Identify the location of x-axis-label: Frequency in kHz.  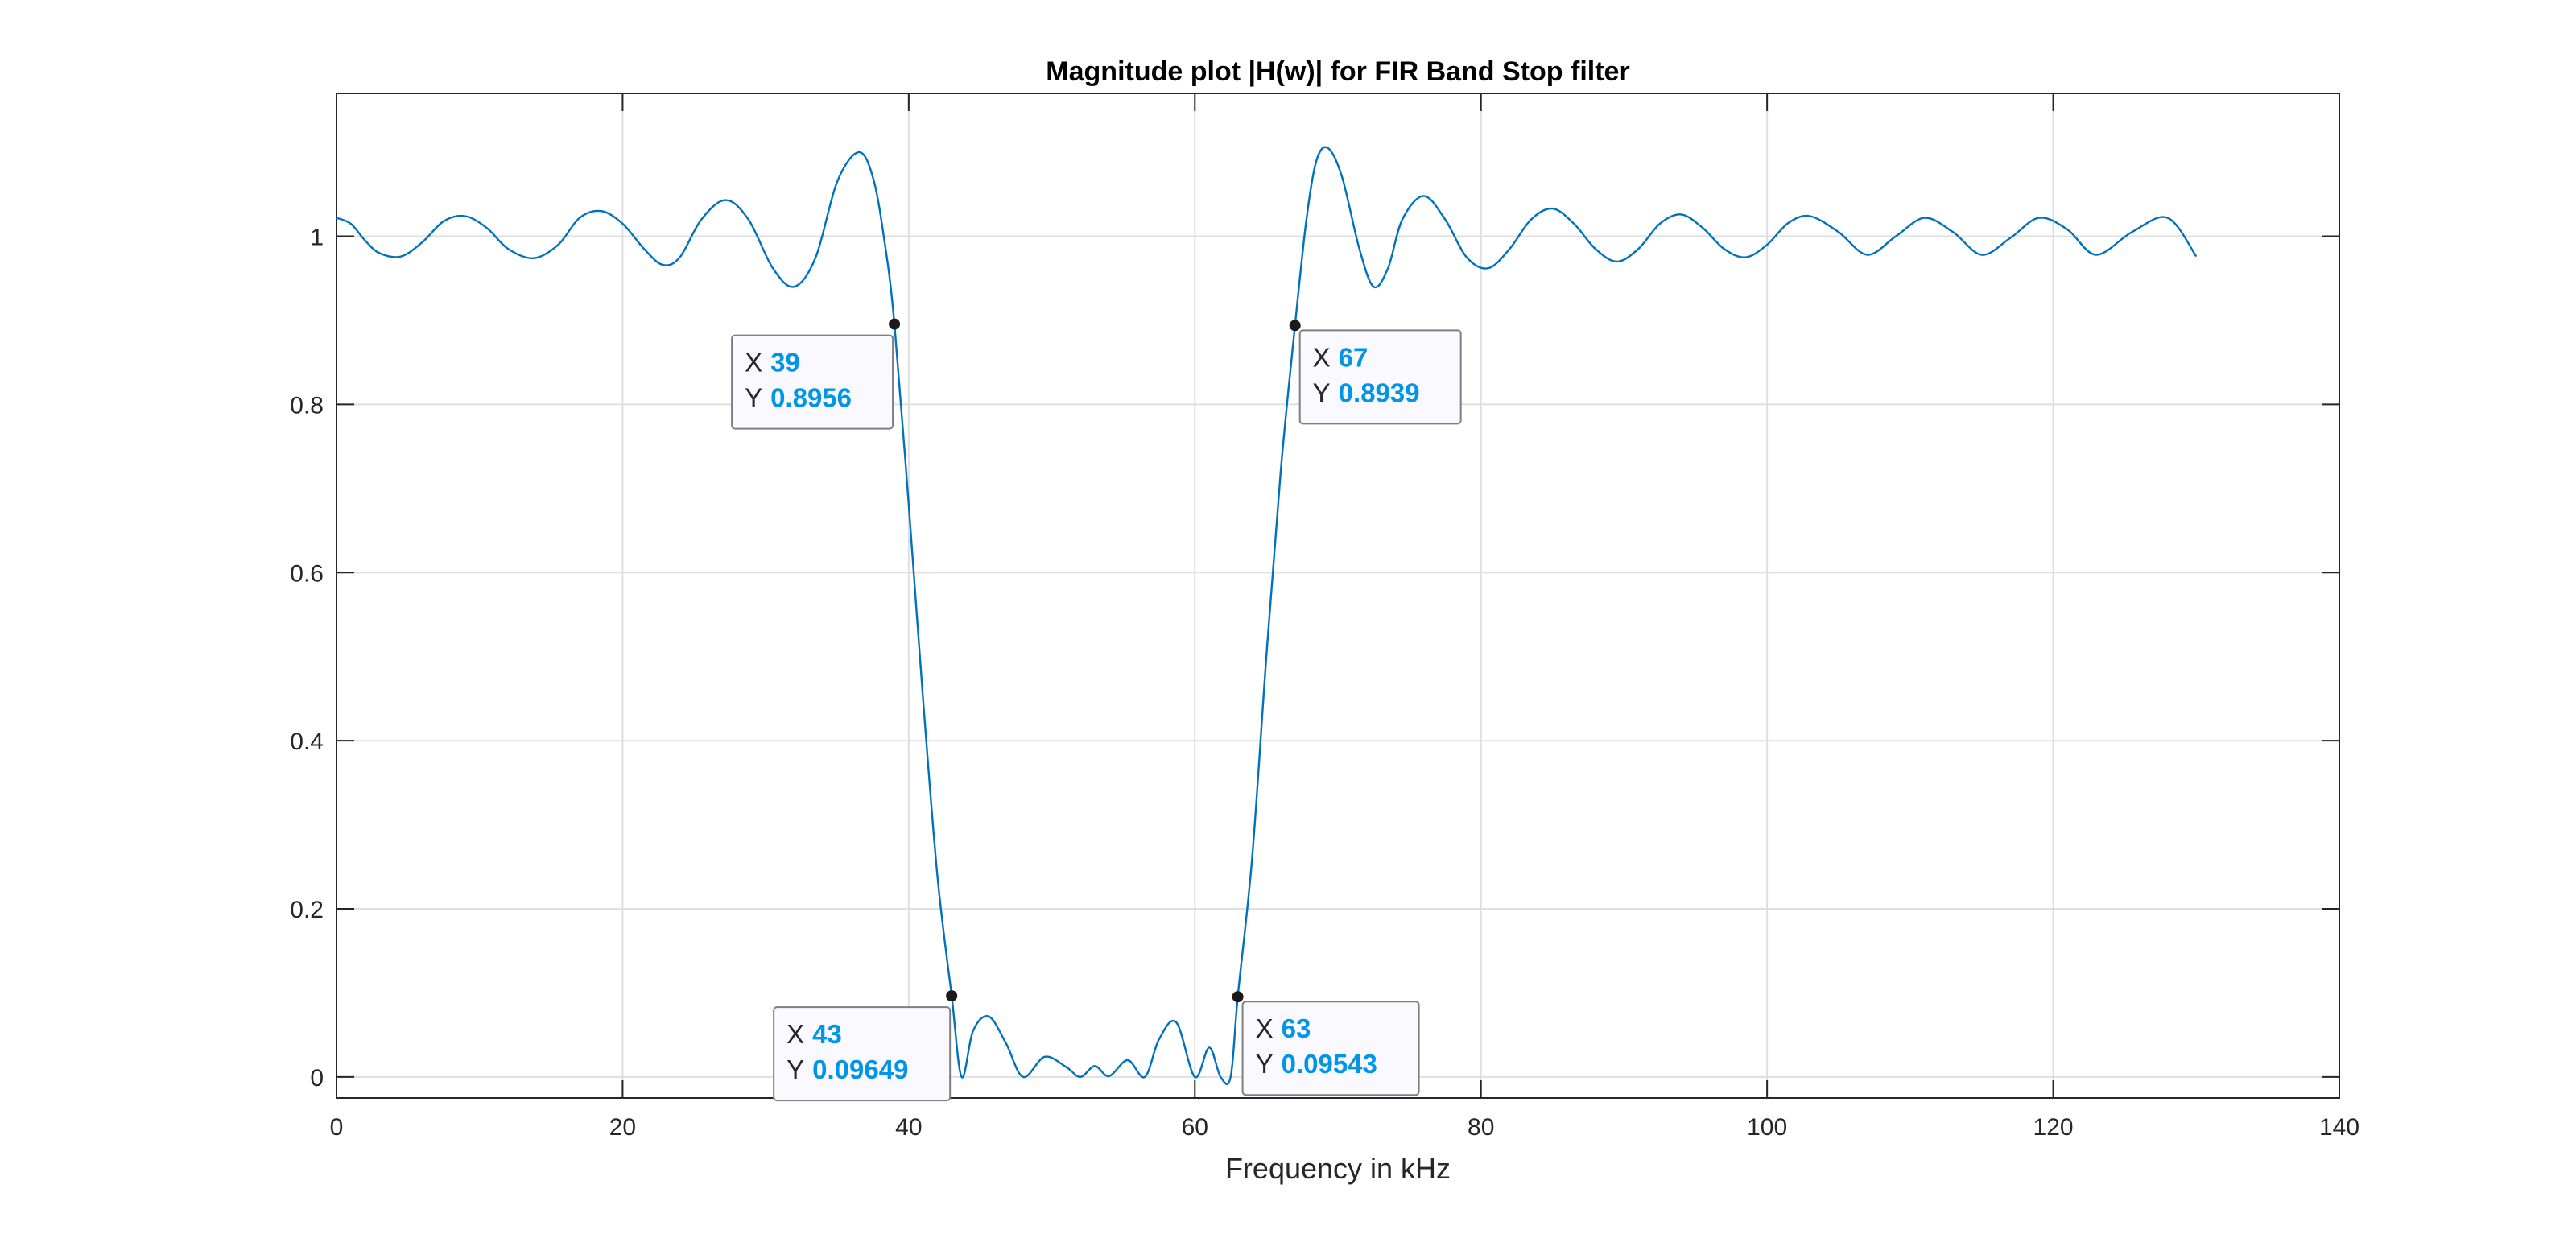
(1338, 1168).